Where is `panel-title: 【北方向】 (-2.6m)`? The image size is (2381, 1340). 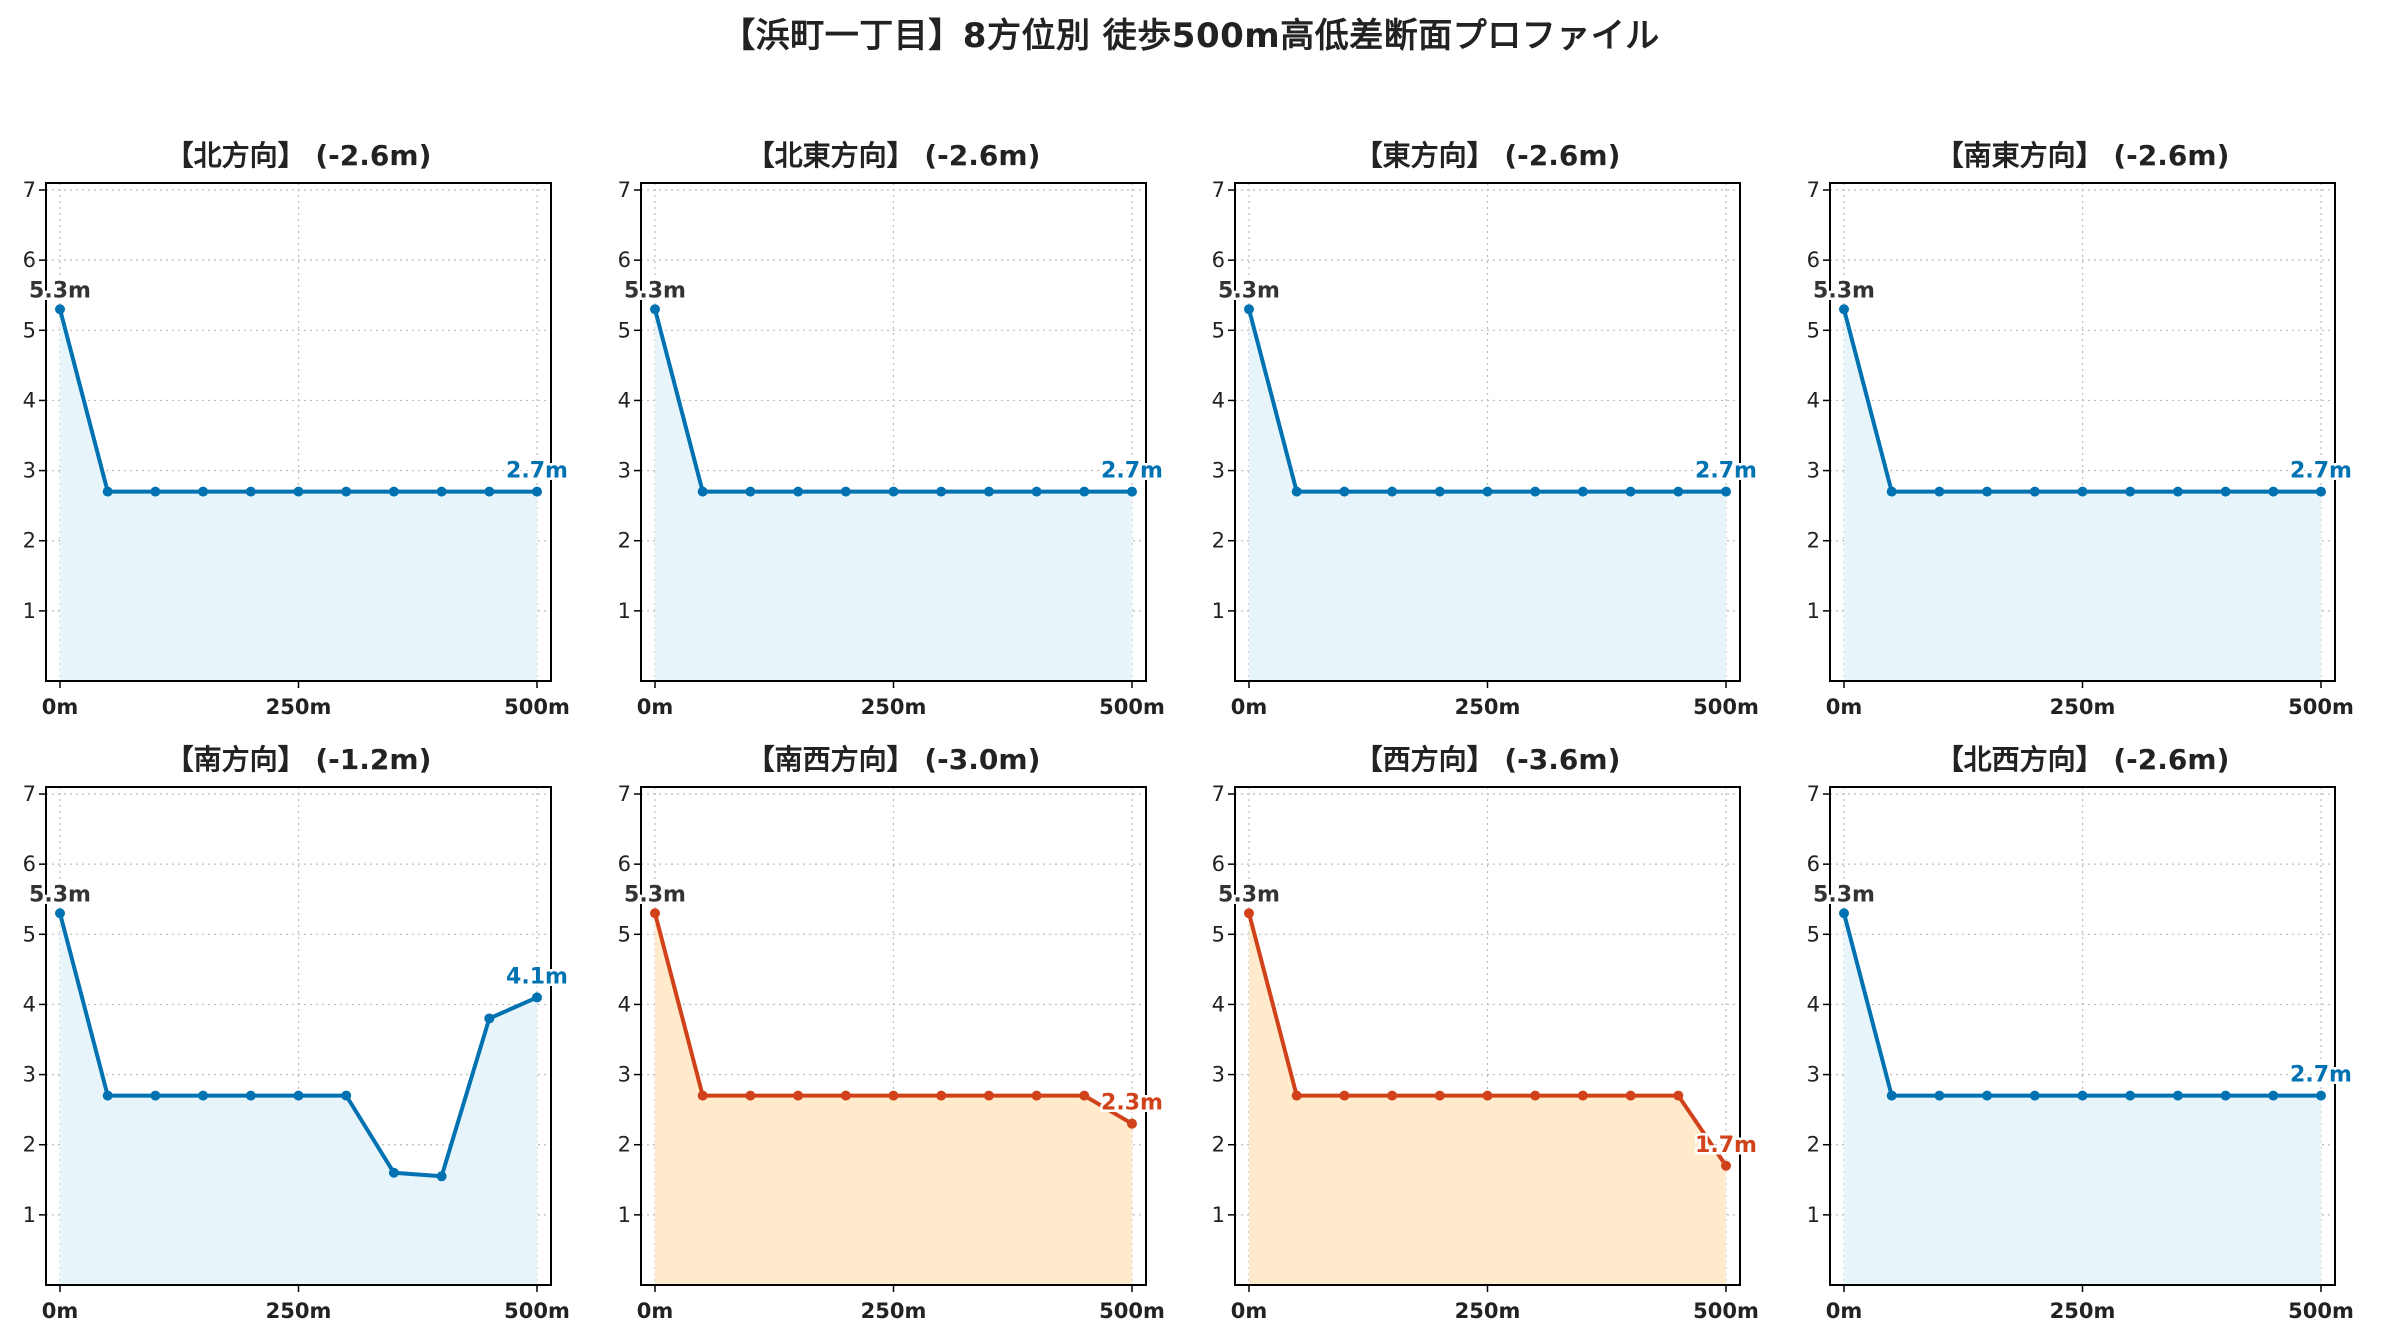
panel-title: 【北方向】 (-2.6m) is located at coordinates (299, 155).